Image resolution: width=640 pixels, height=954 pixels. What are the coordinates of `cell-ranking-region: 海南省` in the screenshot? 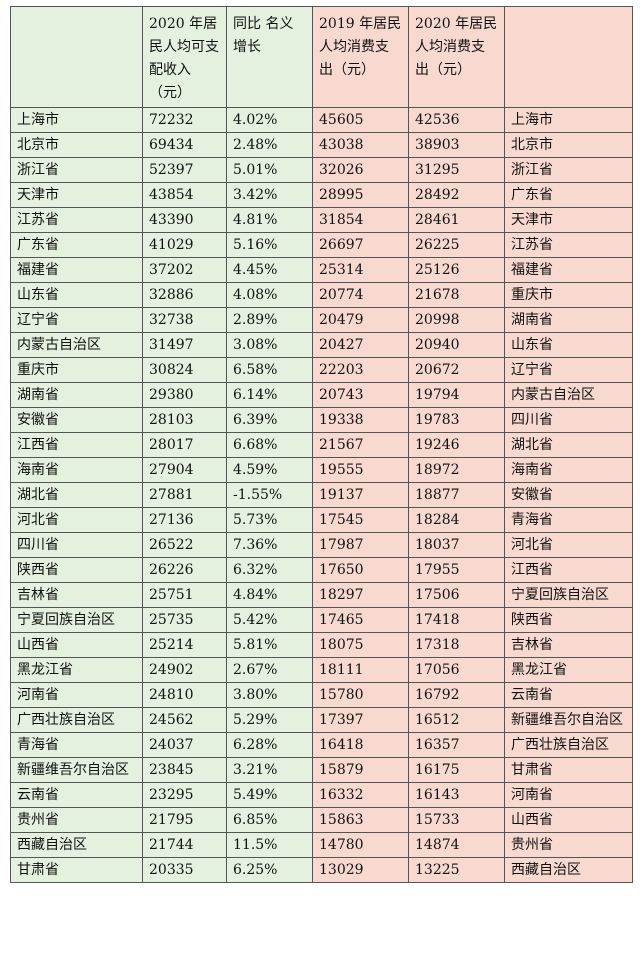 It's located at (568, 470).